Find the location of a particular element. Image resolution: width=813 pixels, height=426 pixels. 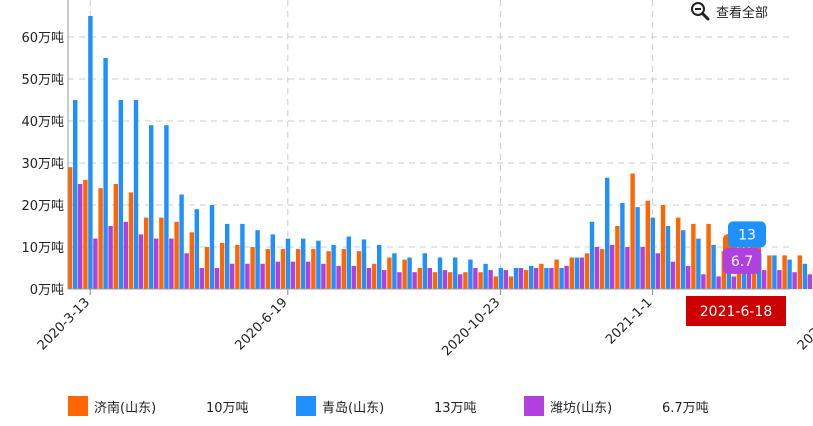

x-tick-label: 2021-1-1 is located at coordinates (629, 321).